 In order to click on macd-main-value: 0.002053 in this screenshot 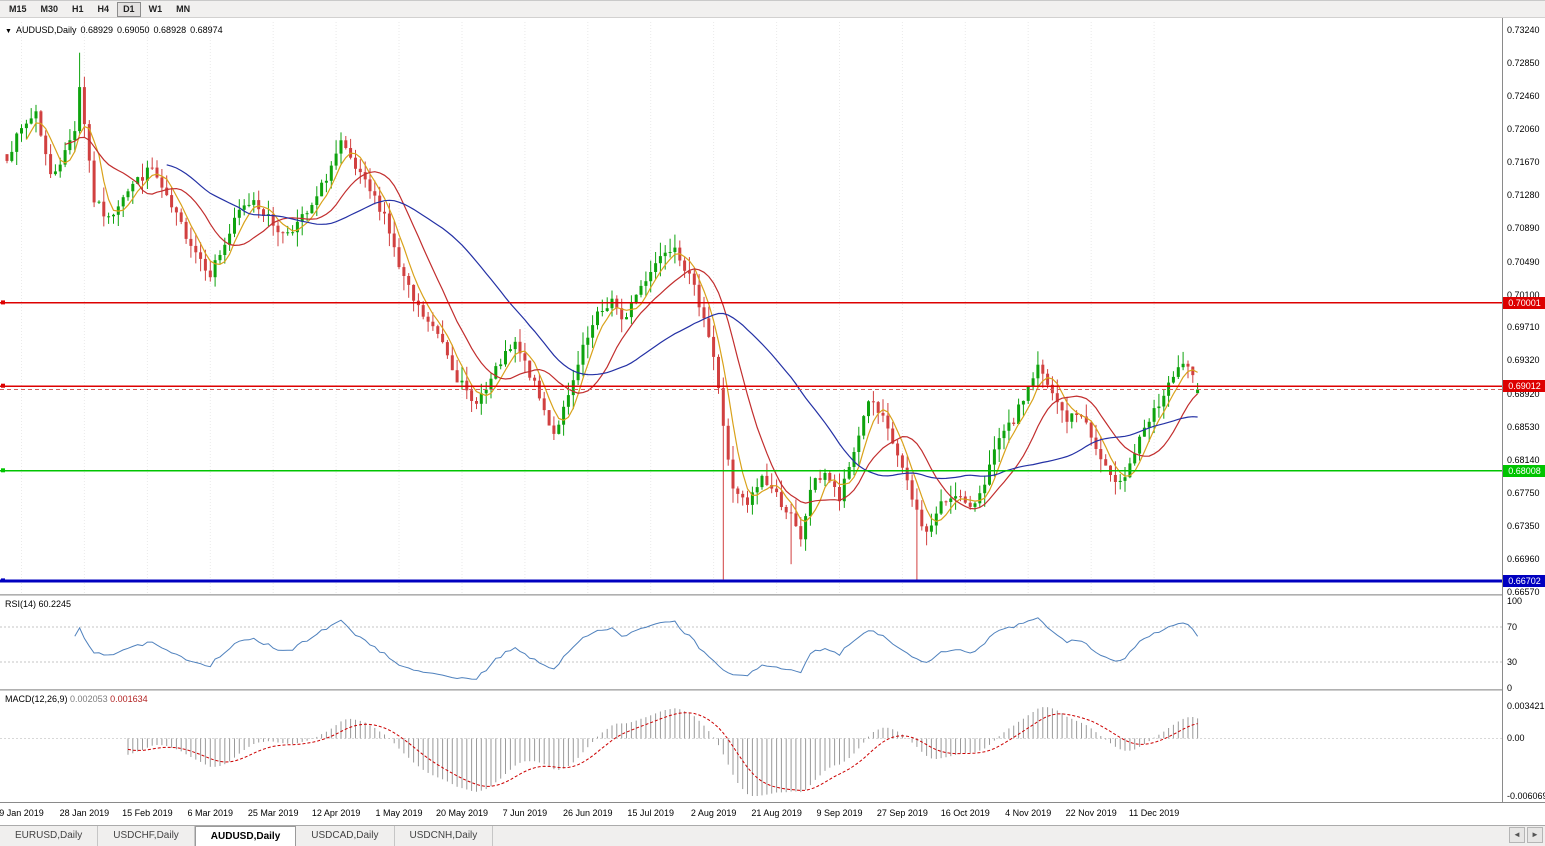, I will do `click(89, 699)`.